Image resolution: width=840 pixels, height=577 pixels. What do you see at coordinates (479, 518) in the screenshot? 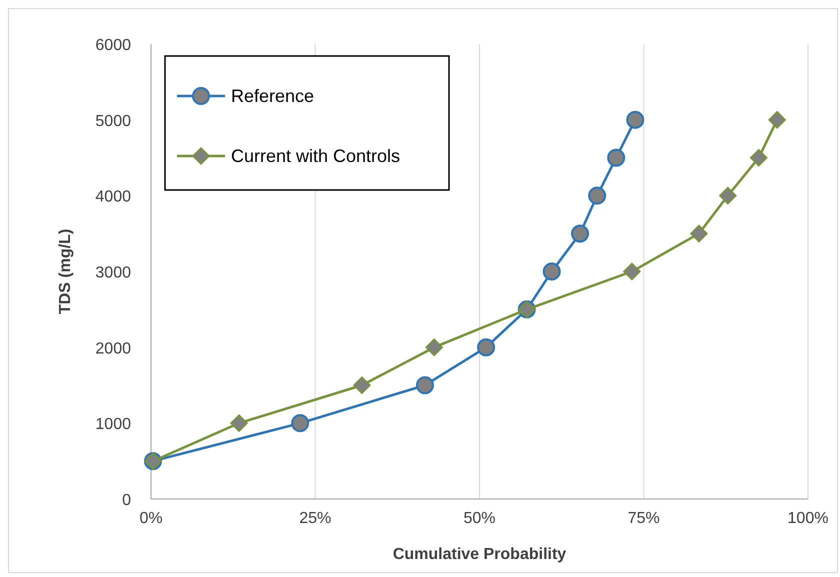
I see `x-tick-label: 50%` at bounding box center [479, 518].